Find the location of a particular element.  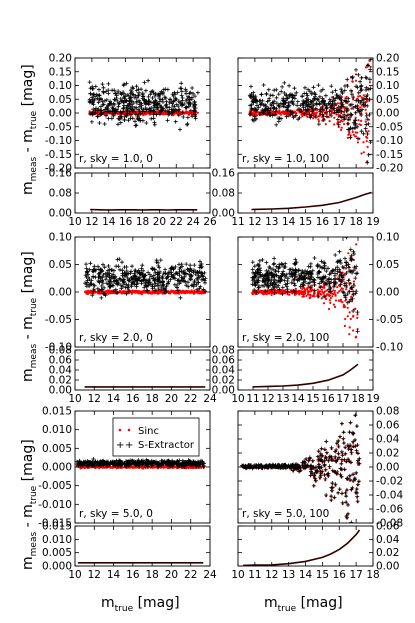

y-tick-label: -0.05 is located at coordinates (58, 320).